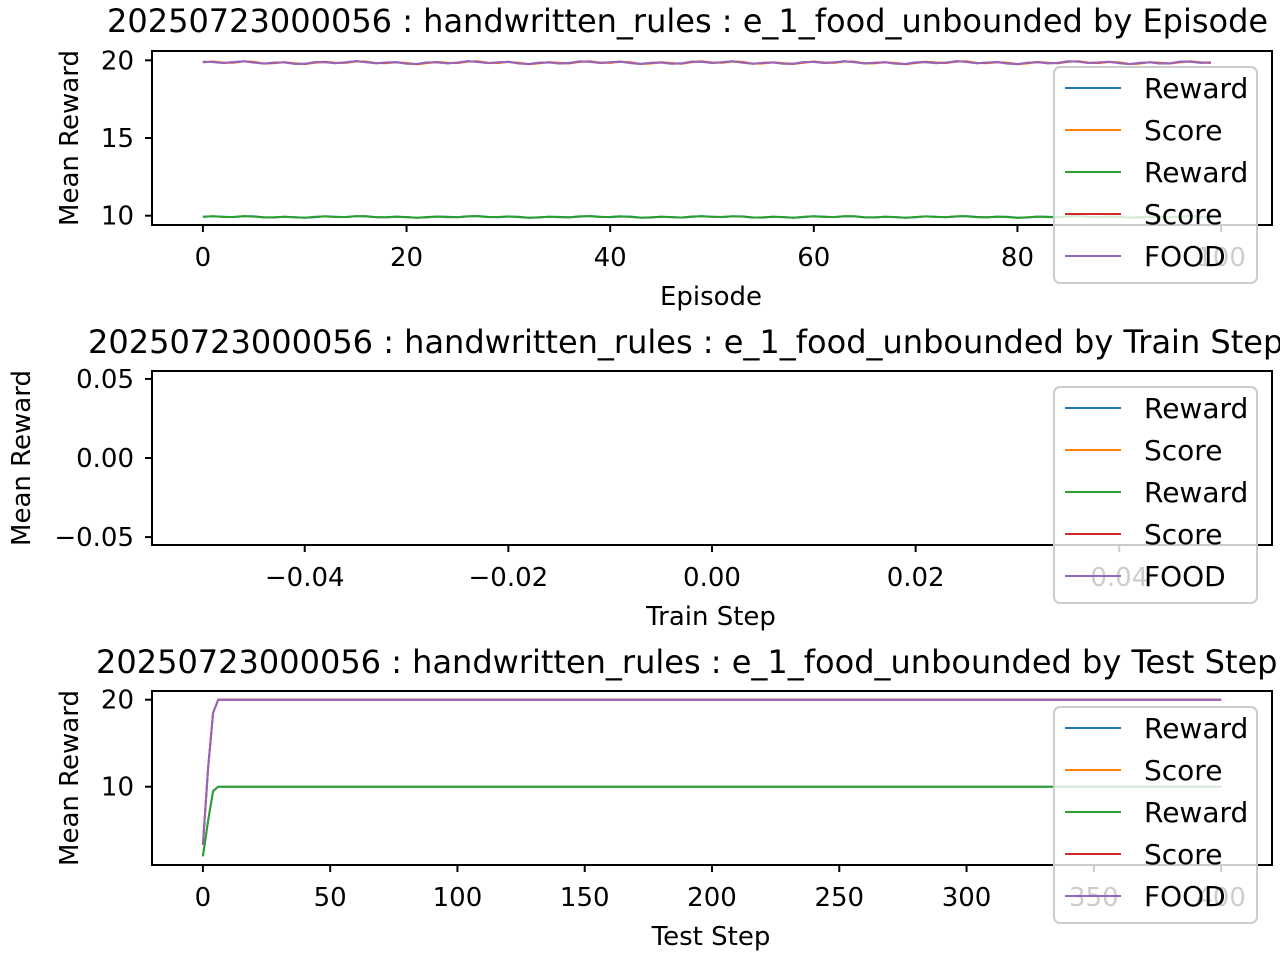 The width and height of the screenshot is (1280, 960). Describe the element at coordinates (305, 578) in the screenshot. I see `x-tick-label: −0.04` at that location.